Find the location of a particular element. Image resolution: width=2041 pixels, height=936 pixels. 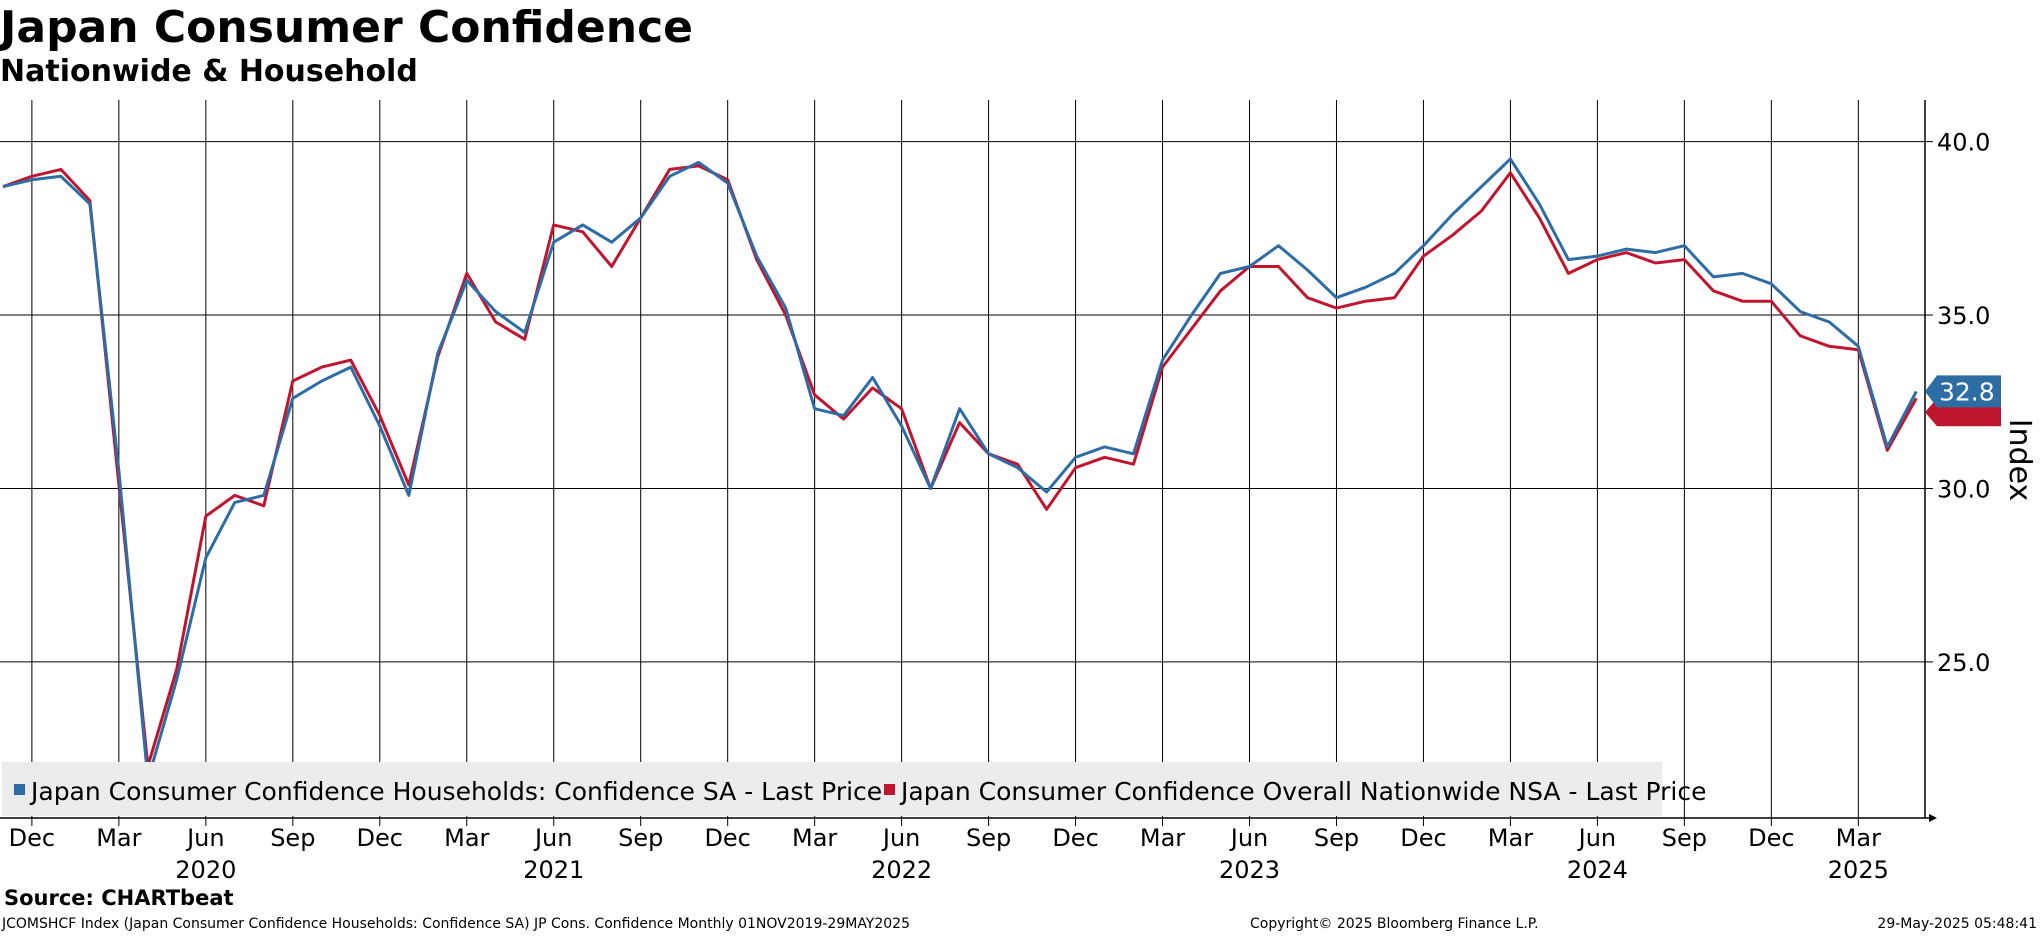

chart-subtitle: Nationwide & Household is located at coordinates (209, 71).